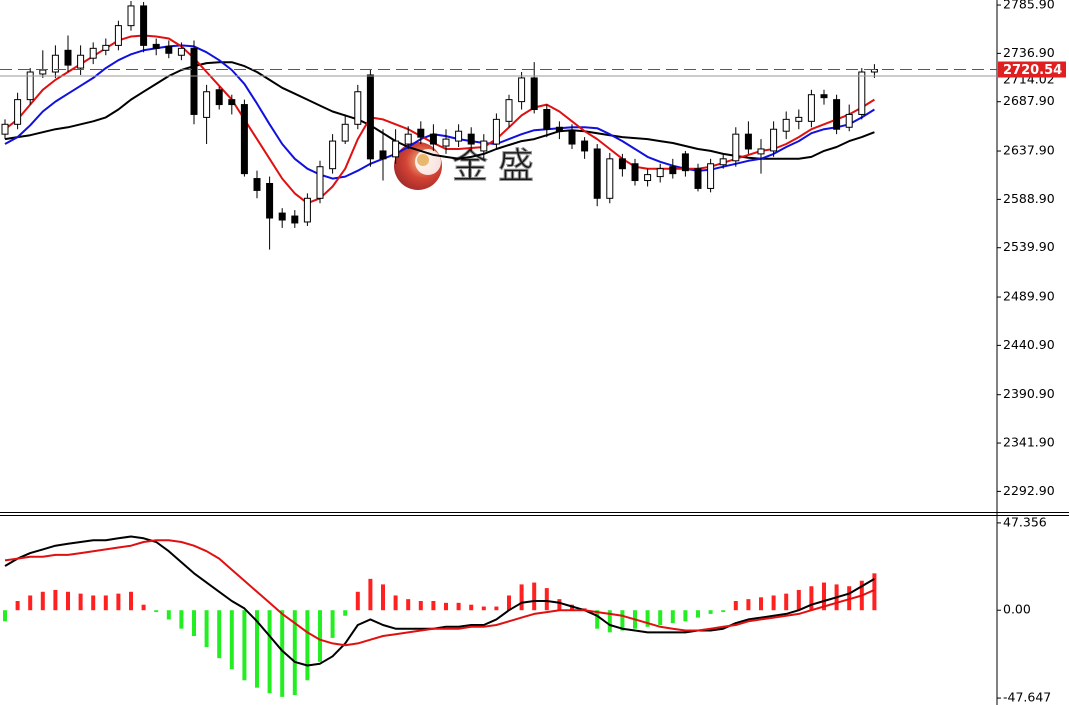  Describe the element at coordinates (1029, 198) in the screenshot. I see `y-tick-label: 2588.90` at that location.